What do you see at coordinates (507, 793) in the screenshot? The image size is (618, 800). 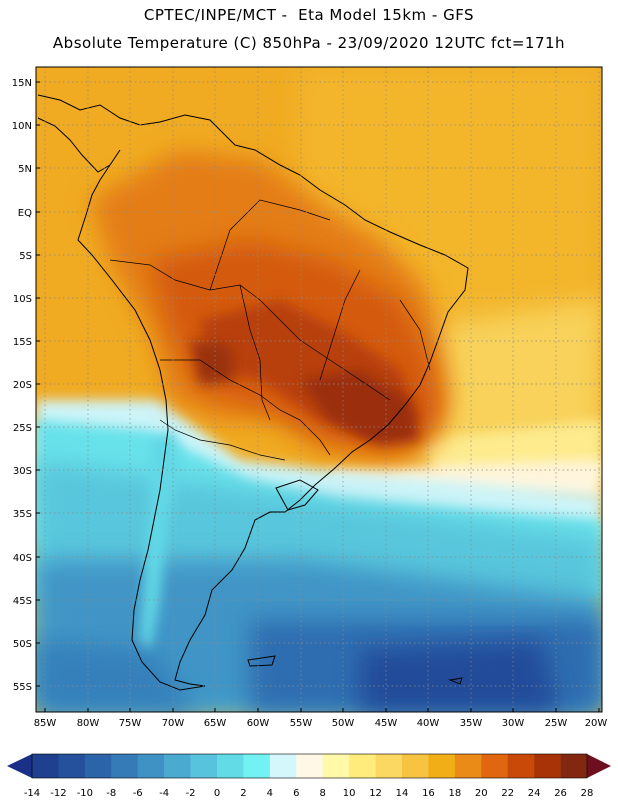 I see `colorbar-tick-label: 22` at bounding box center [507, 793].